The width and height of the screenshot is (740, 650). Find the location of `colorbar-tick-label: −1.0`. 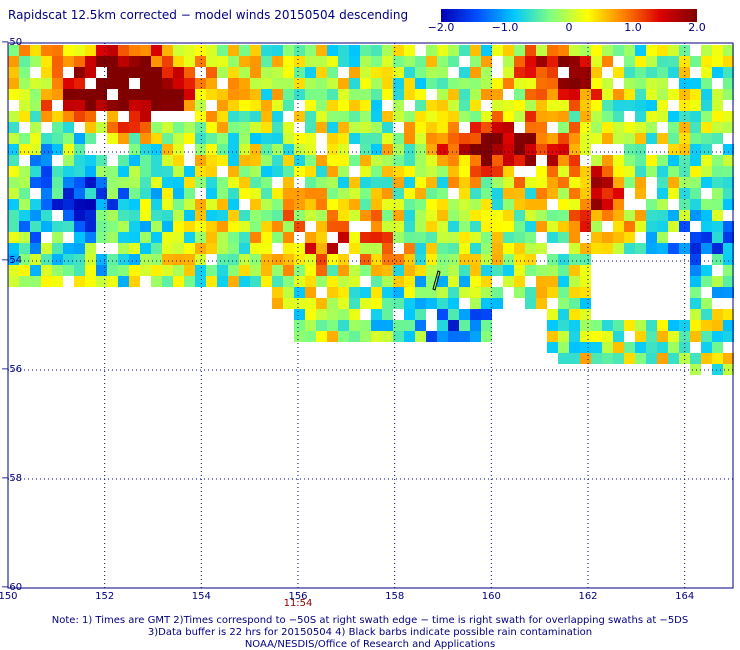

colorbar-tick-label: −1.0 is located at coordinates (505, 27).